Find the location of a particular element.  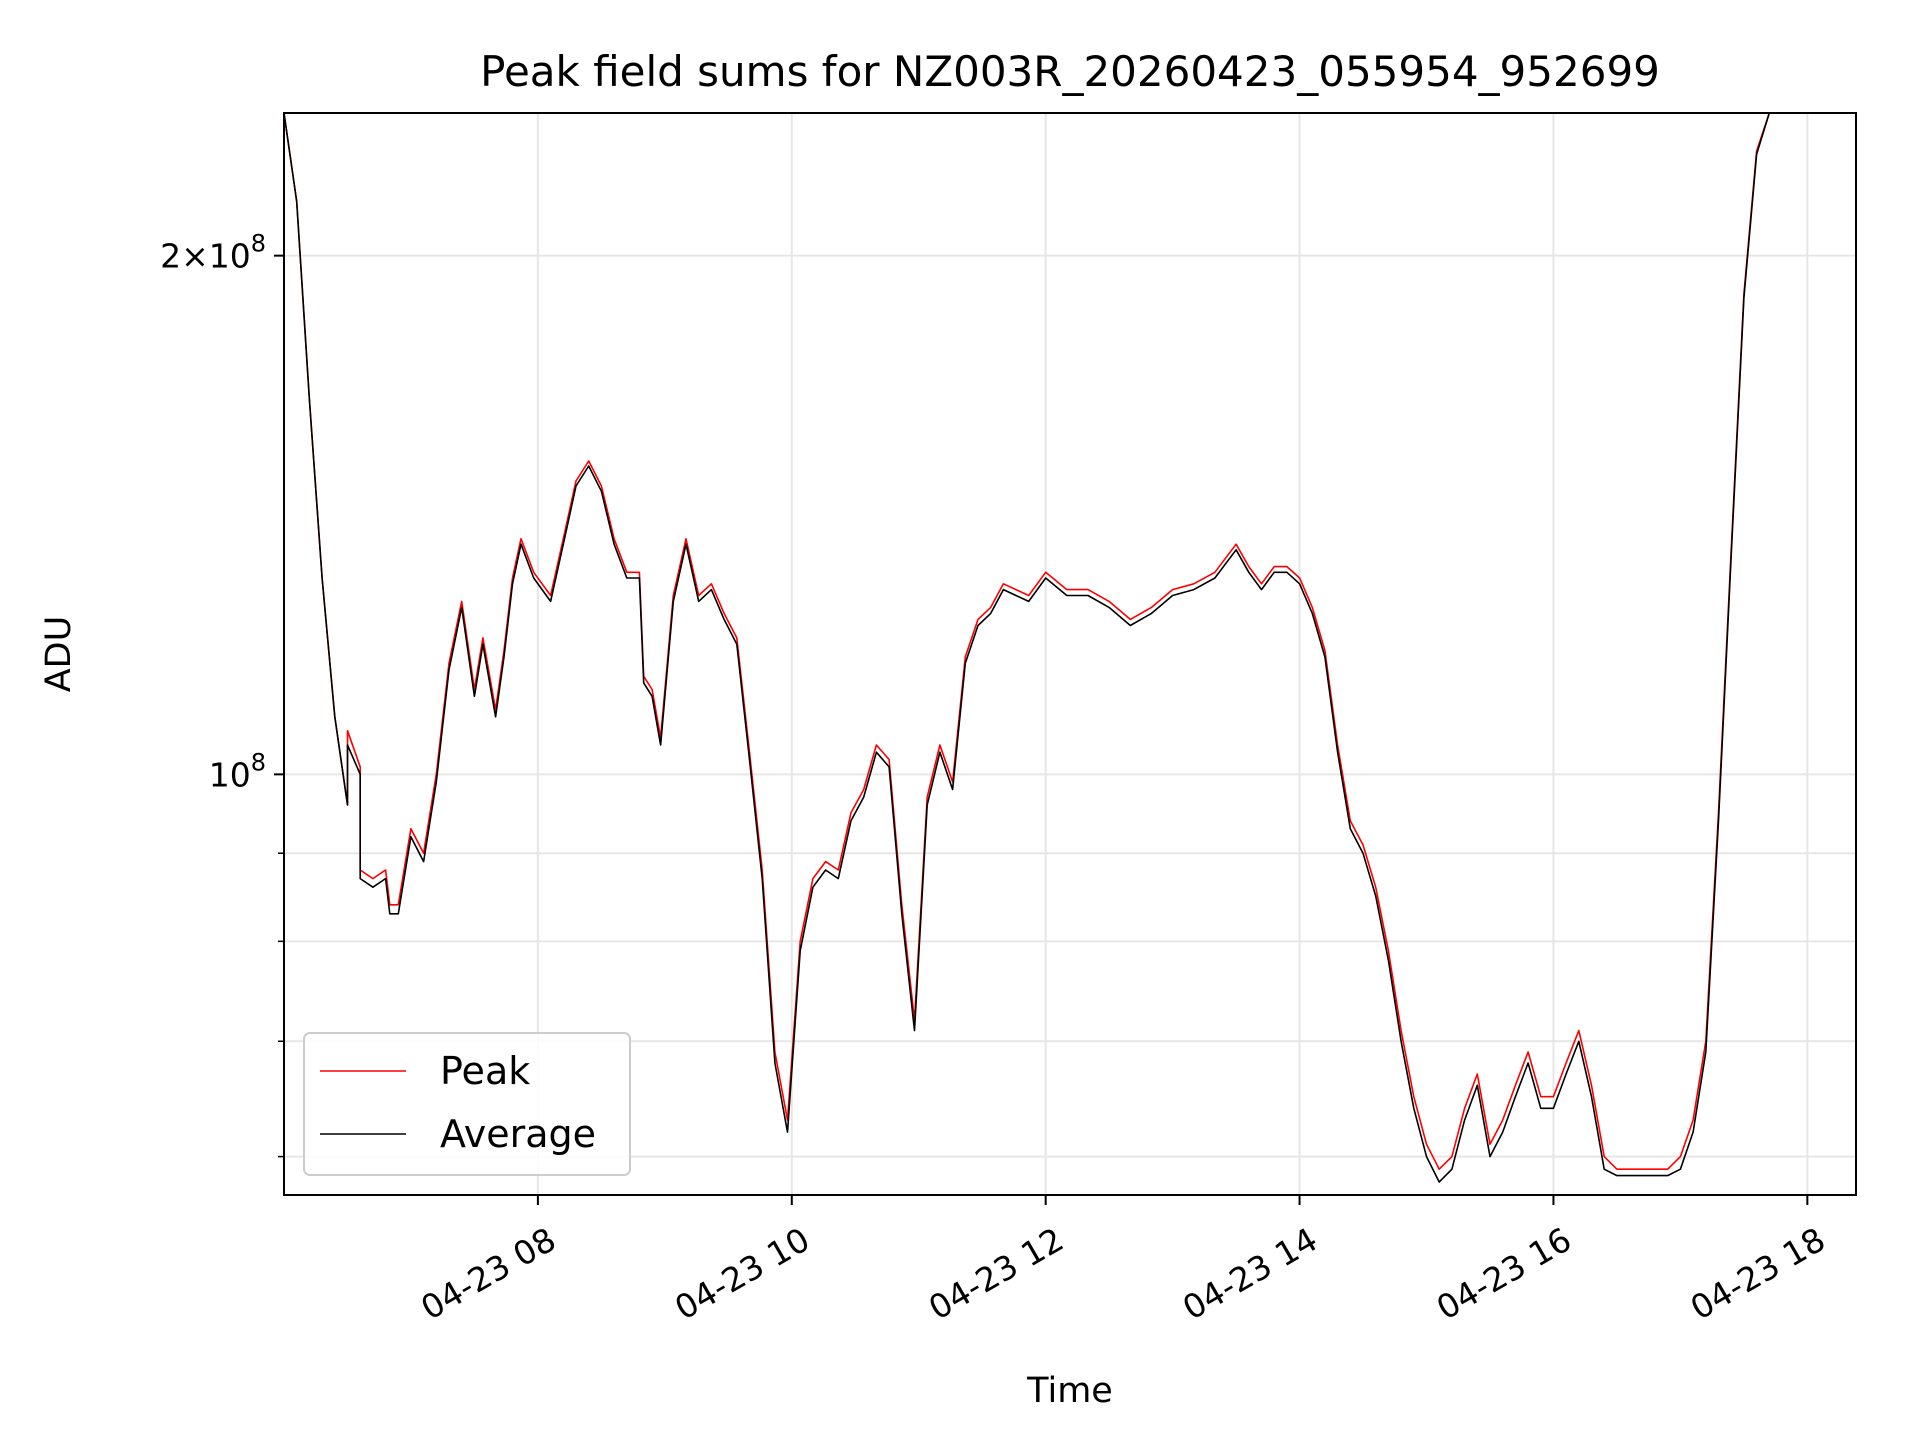

x-axis-title: Time is located at coordinates (1069, 1391).